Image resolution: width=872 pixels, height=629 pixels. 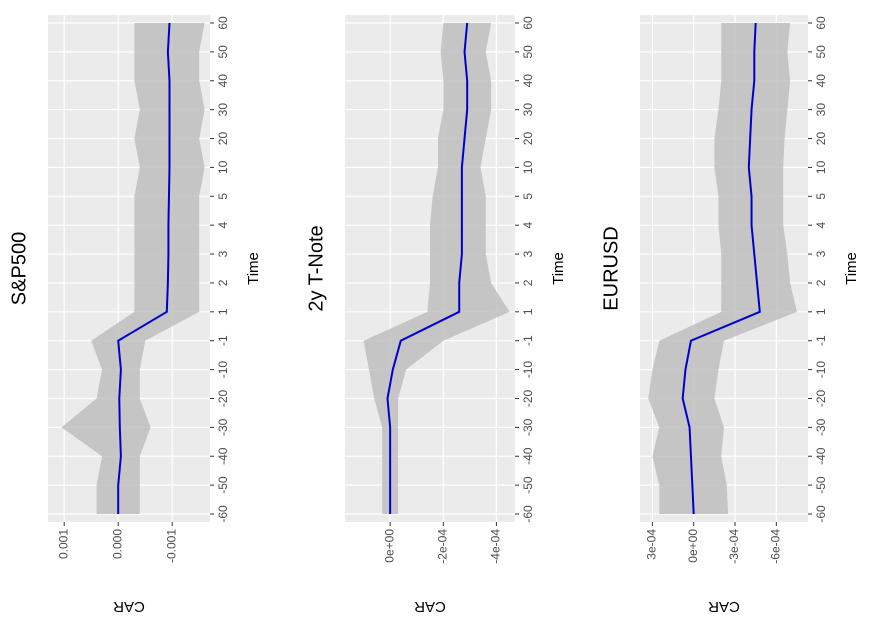 What do you see at coordinates (611, 268) in the screenshot?
I see `chart-title: EURUSD` at bounding box center [611, 268].